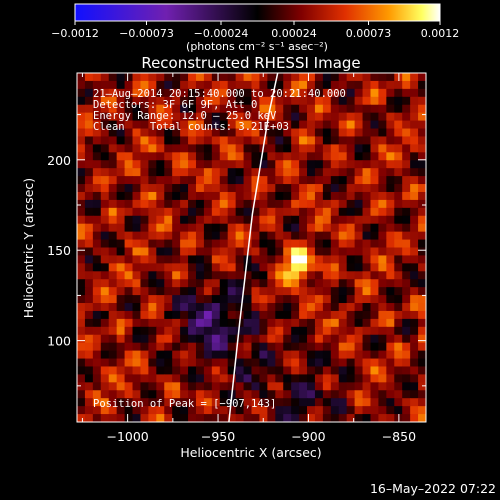  What do you see at coordinates (185, 116) in the screenshot?
I see `annotation-energy-range: Energy Range: 12.0 – 25.0 keV` at bounding box center [185, 116].